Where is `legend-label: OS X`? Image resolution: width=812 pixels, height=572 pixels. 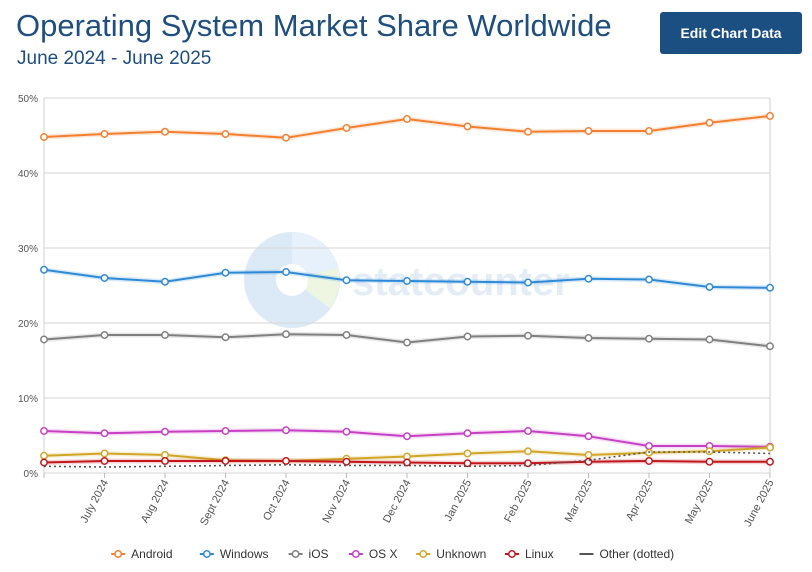 legend-label: OS X is located at coordinates (383, 554).